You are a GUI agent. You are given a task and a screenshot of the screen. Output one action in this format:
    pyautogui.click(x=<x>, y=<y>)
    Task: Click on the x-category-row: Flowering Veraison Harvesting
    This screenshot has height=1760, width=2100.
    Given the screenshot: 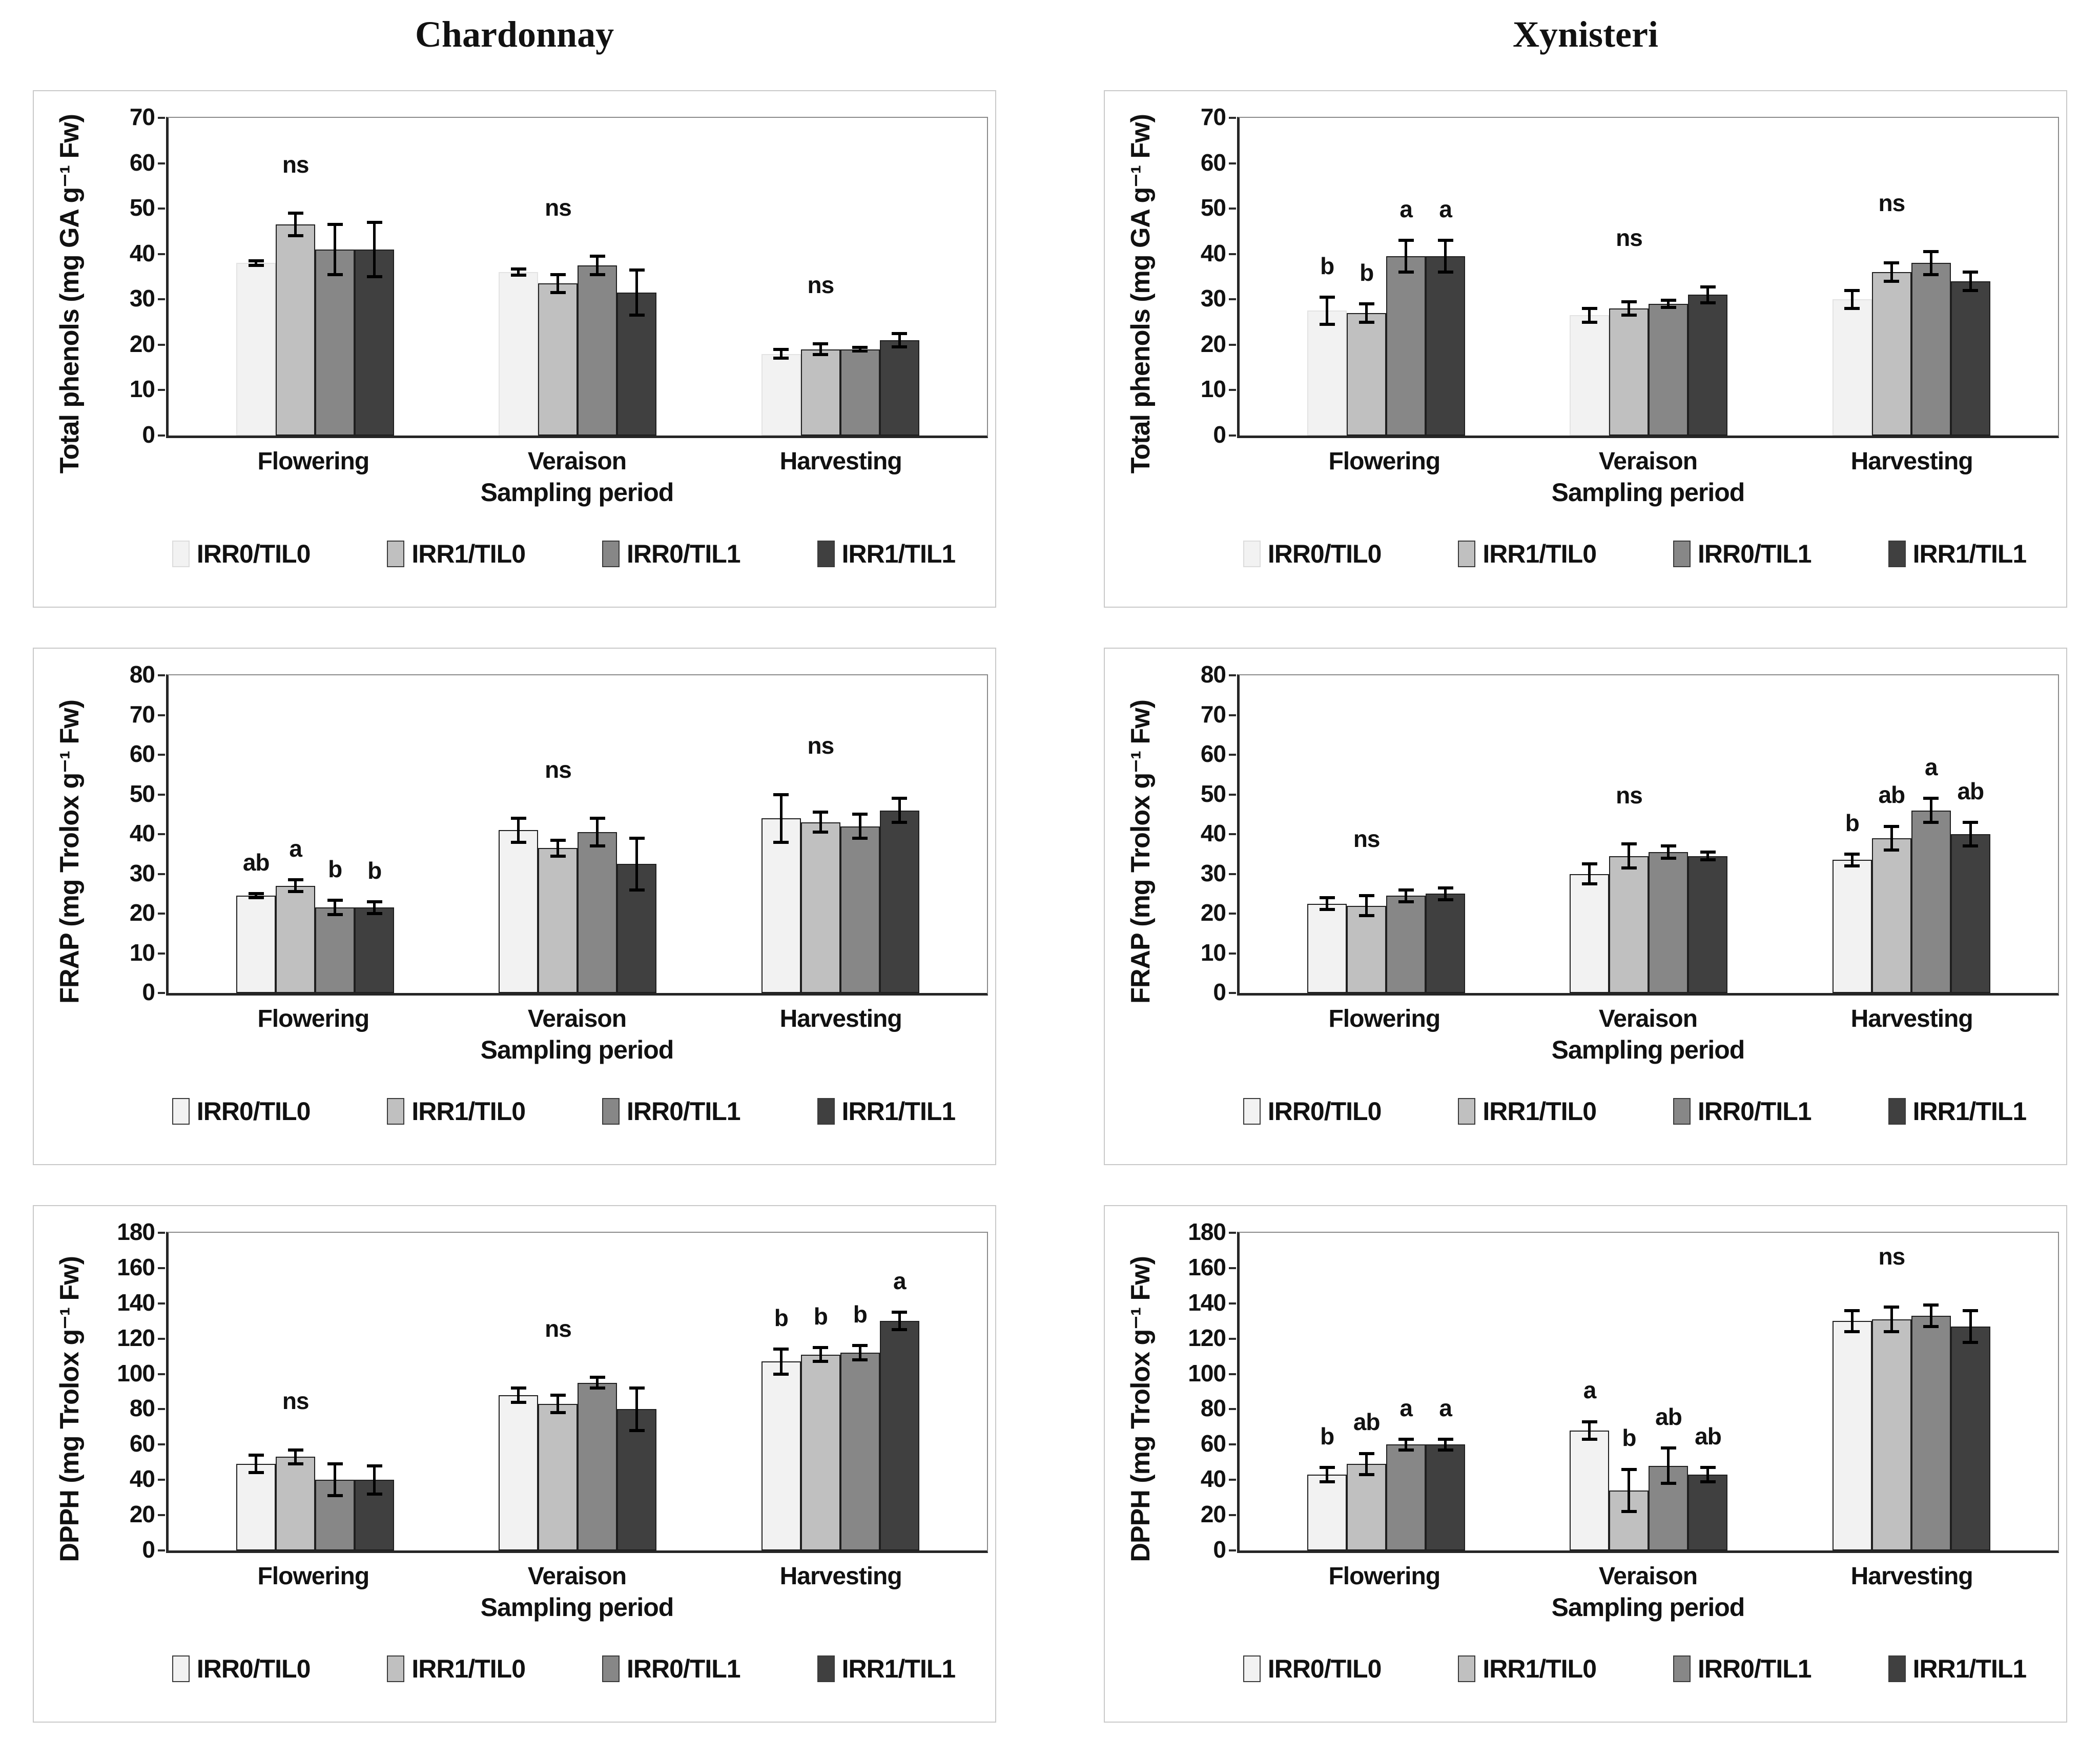 What is the action you would take?
    pyautogui.click(x=577, y=1576)
    